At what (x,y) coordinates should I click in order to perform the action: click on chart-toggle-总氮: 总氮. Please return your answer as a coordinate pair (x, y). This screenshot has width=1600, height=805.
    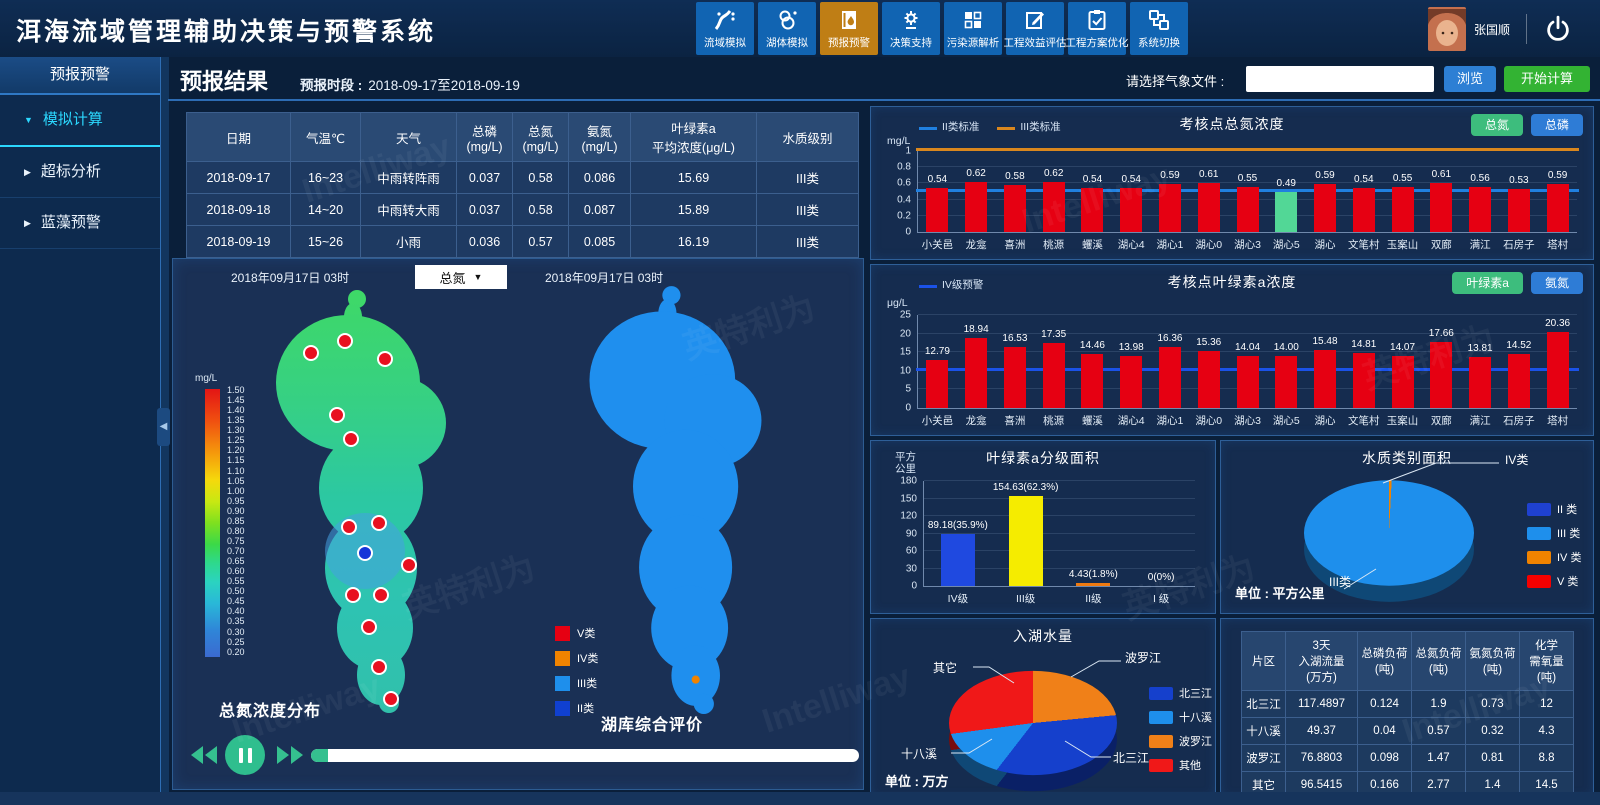
    Looking at the image, I should click on (1496, 125).